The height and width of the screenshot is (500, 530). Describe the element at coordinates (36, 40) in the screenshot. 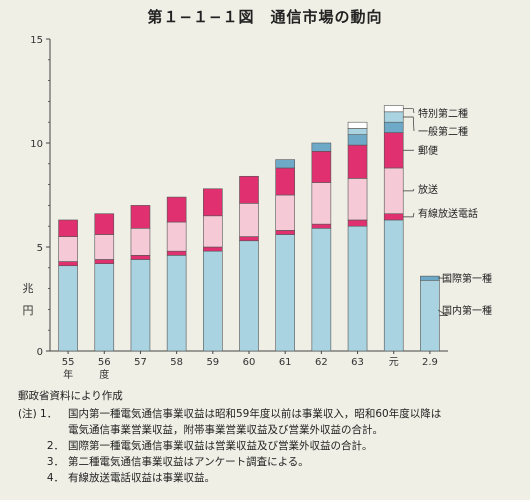

I see `y-tick-label: 15` at that location.